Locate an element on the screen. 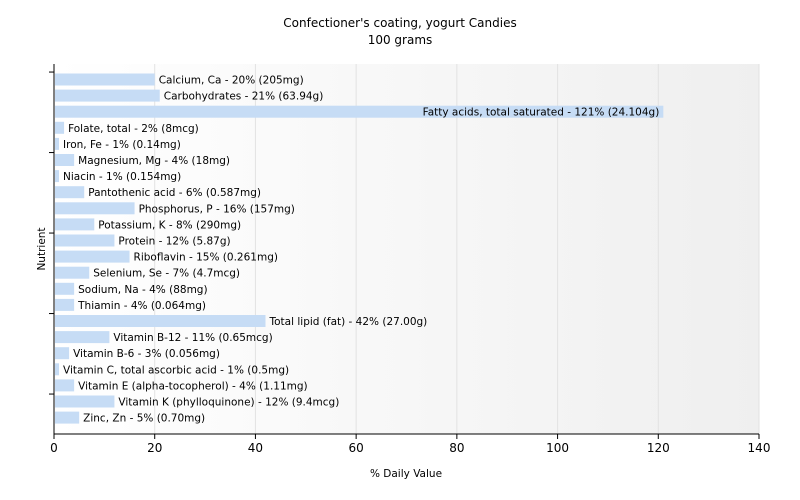 The height and width of the screenshot is (500, 800). bar-label: Vitamin B-6 - 3% (0.056mg) is located at coordinates (146, 354).